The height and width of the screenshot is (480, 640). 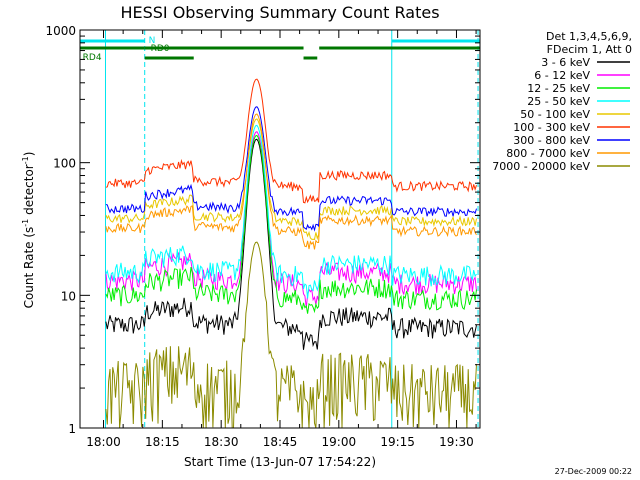 What do you see at coordinates (72, 429) in the screenshot?
I see `y-tick-label-0: 1` at bounding box center [72, 429].